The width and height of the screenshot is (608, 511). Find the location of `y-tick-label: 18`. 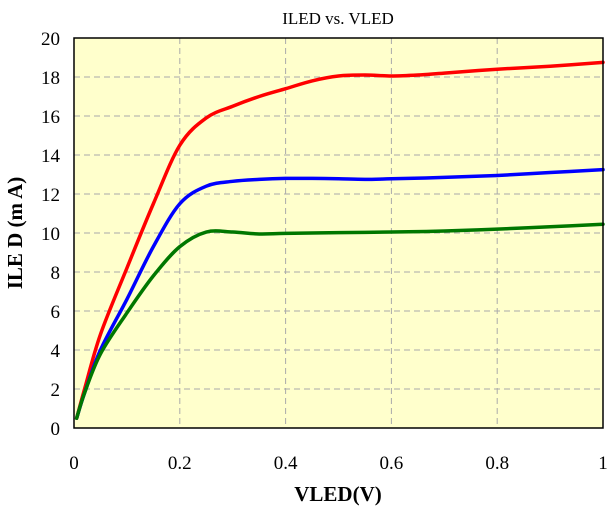

y-tick-label: 18 is located at coordinates (50, 78).